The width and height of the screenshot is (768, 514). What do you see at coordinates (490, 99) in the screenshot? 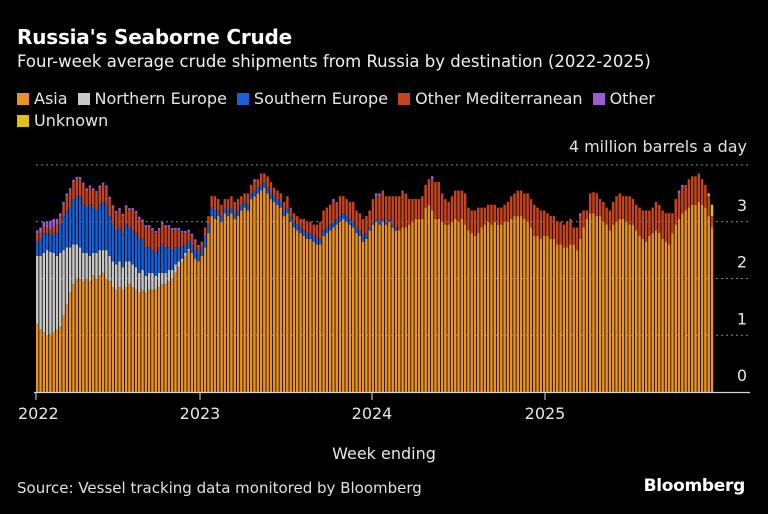
I see `legend-item: Other Mediterranean` at bounding box center [490, 99].